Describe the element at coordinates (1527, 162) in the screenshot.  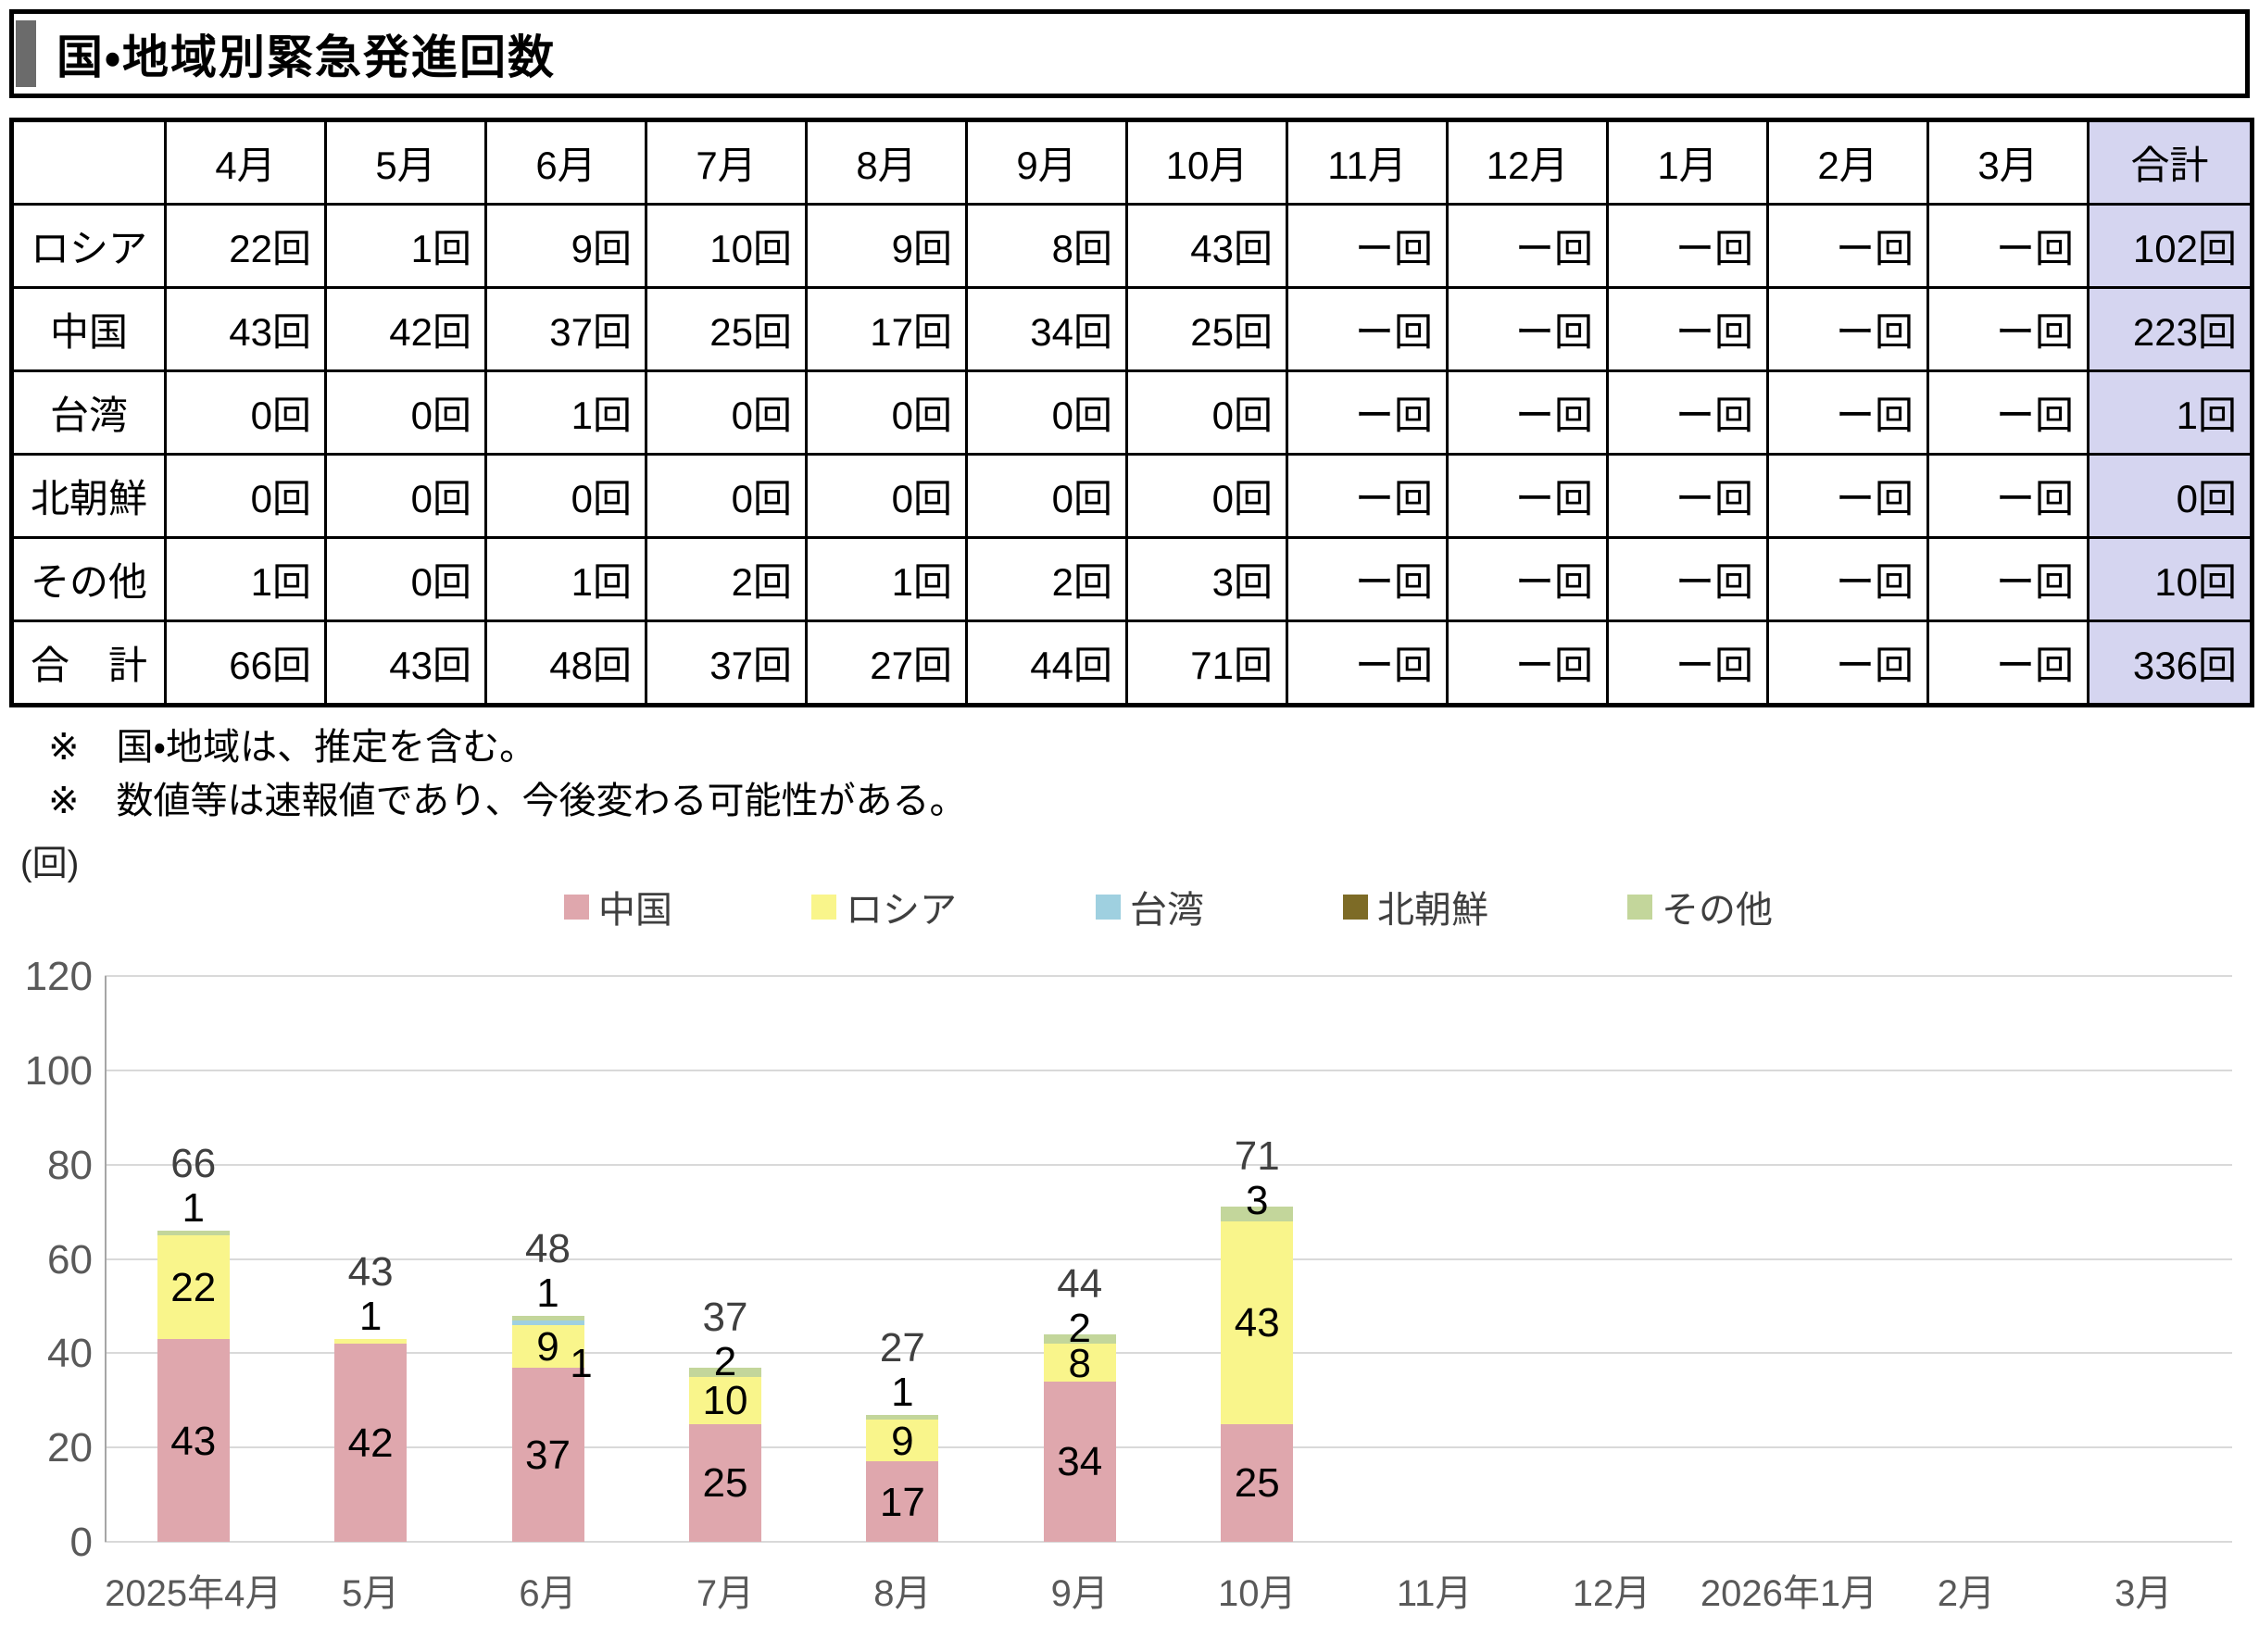
I see `col-header: 12月` at that location.